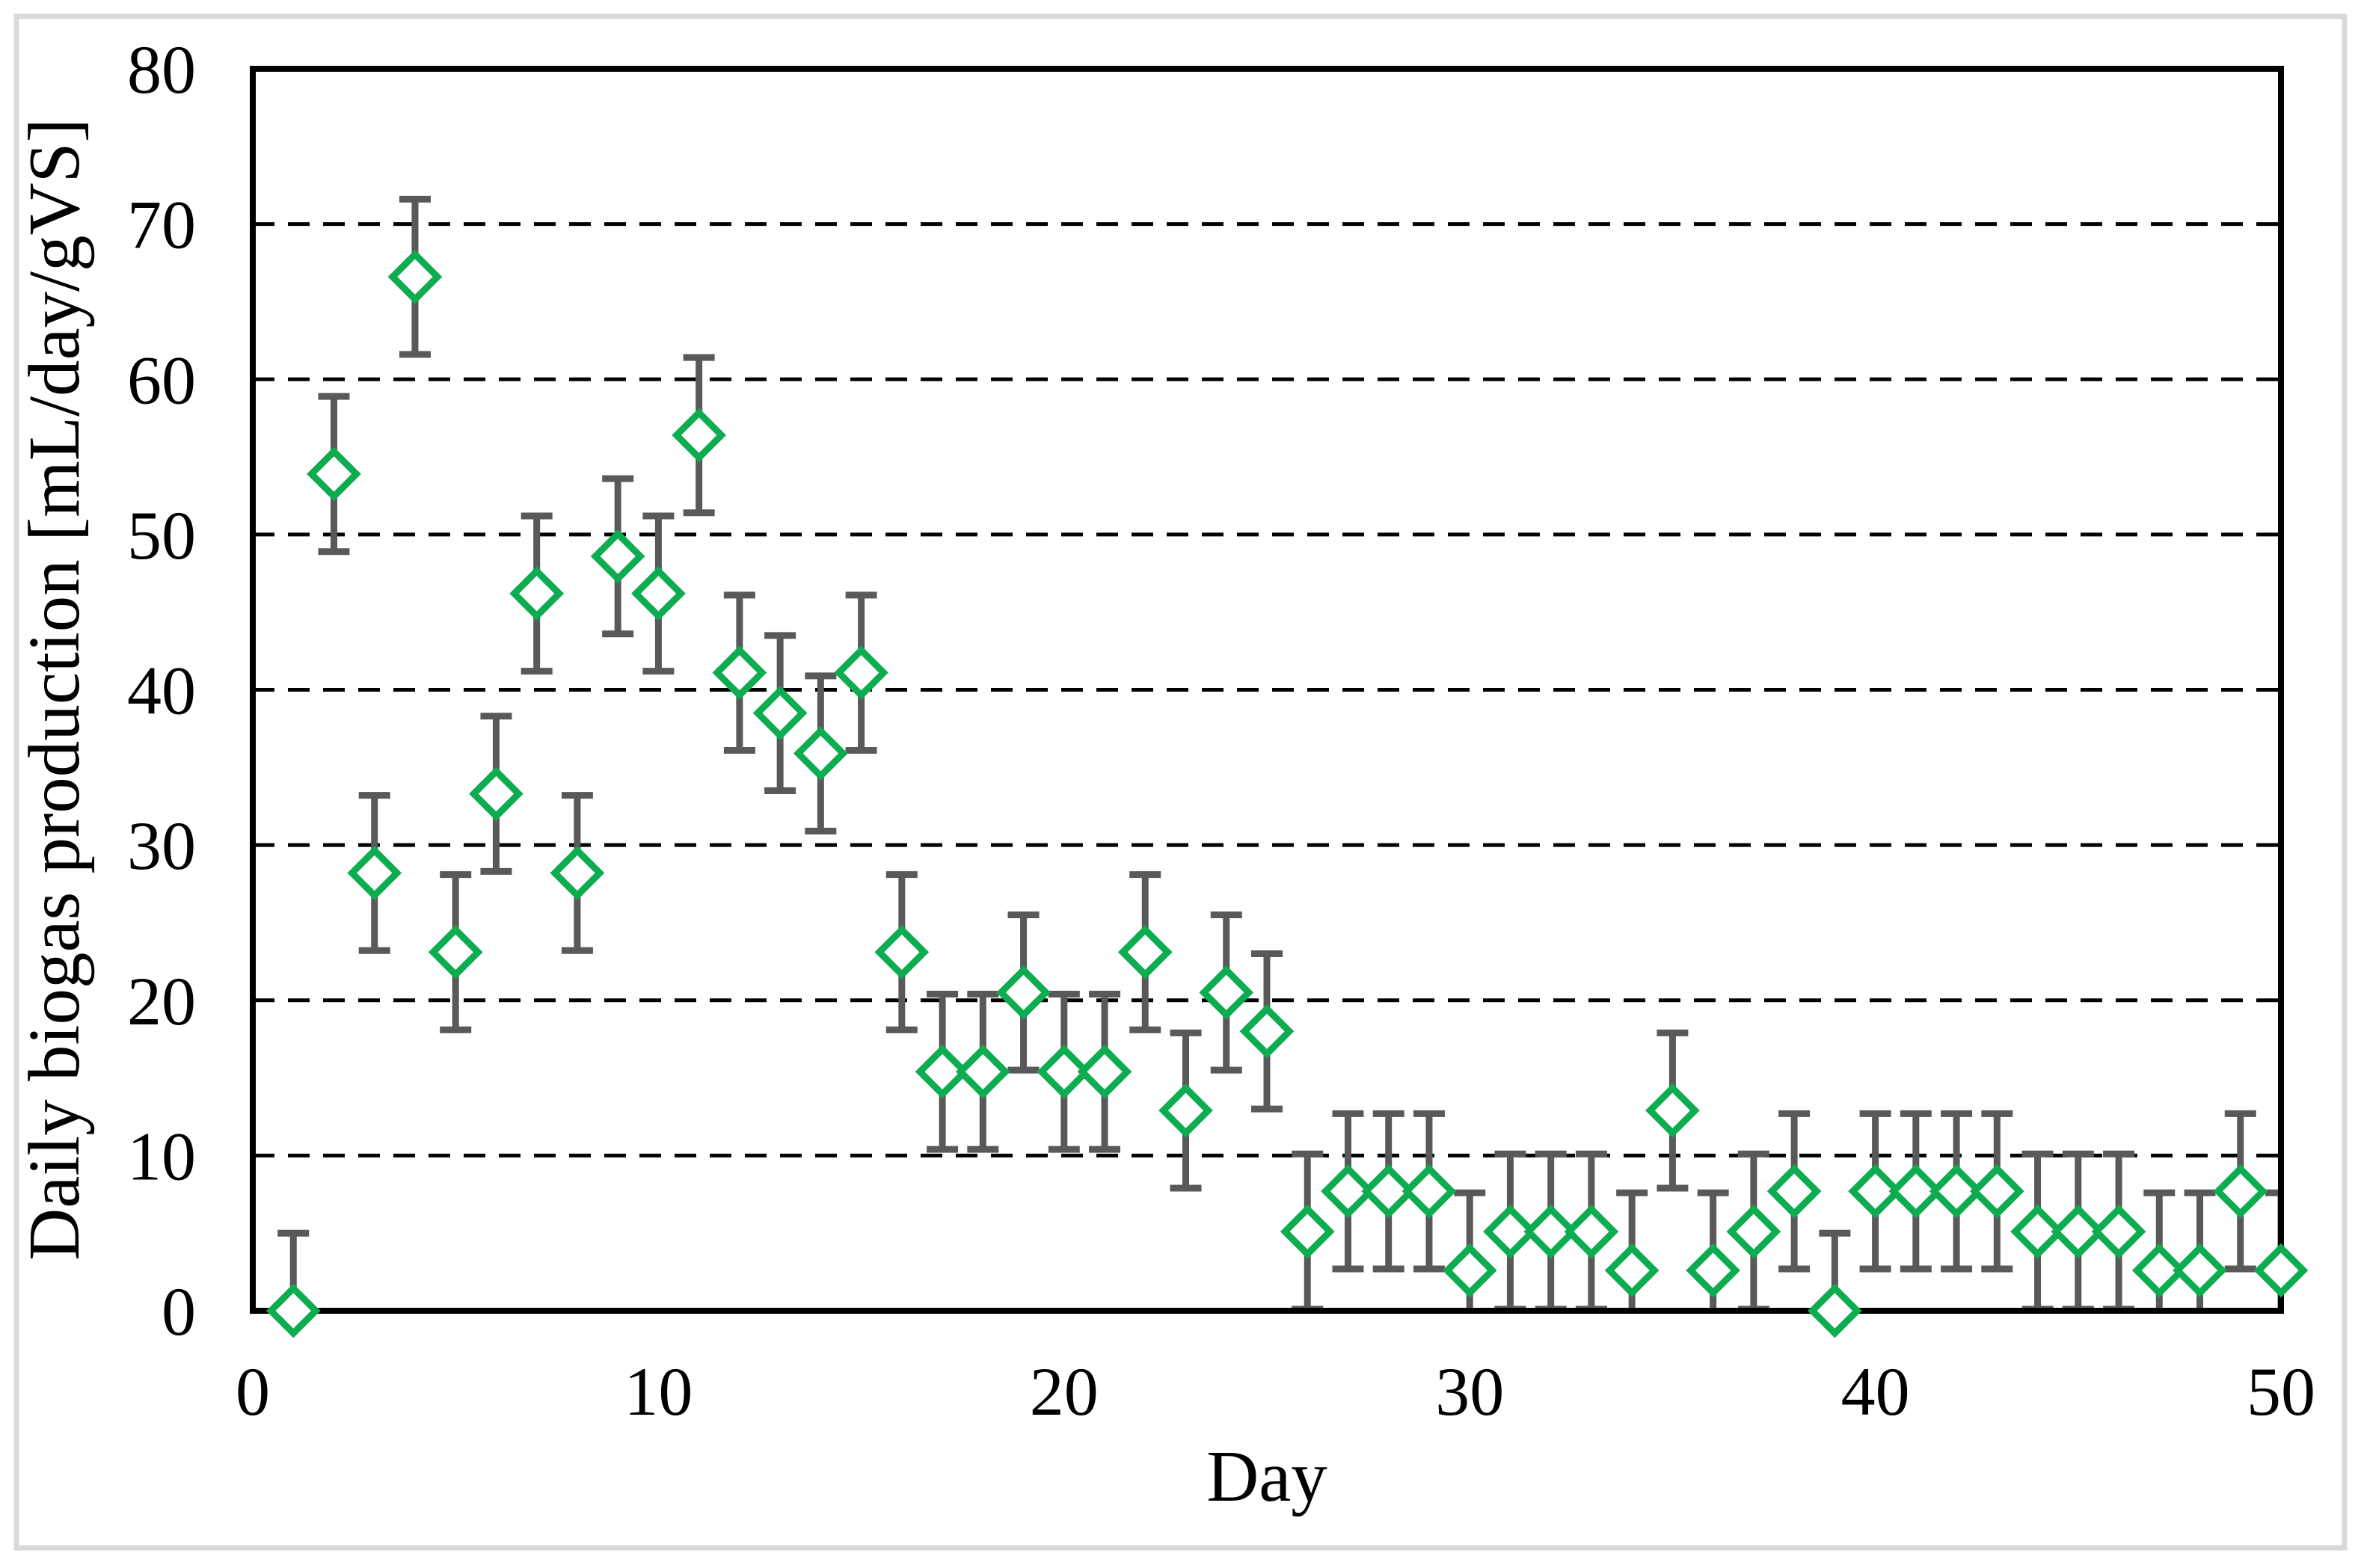  Describe the element at coordinates (161, 380) in the screenshot. I see `y-tick-label: 60` at that location.